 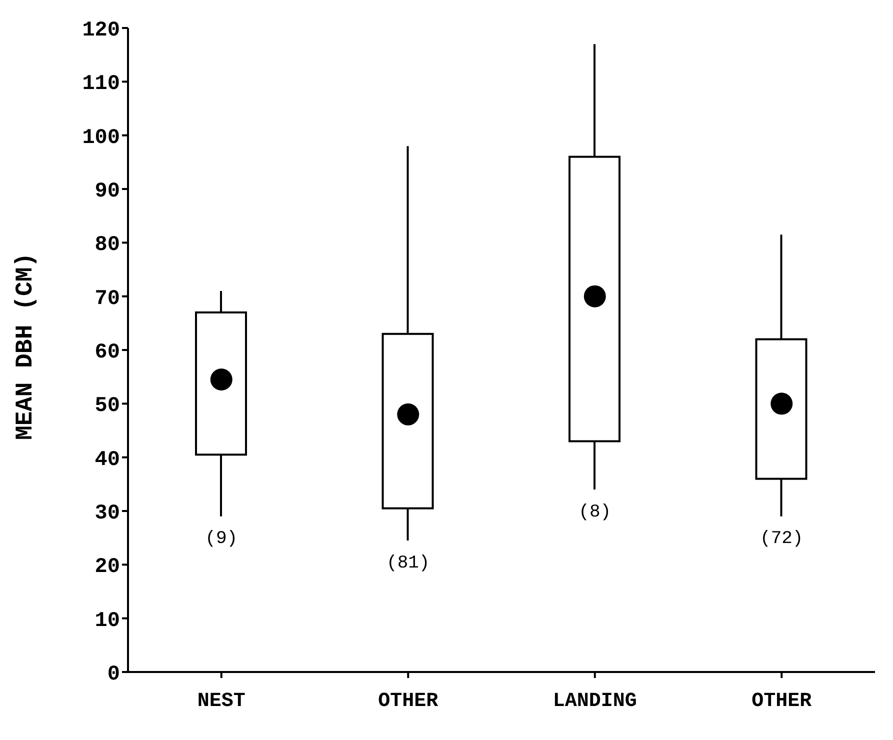 What do you see at coordinates (107, 514) in the screenshot?
I see `y-tick-label: 30` at bounding box center [107, 514].